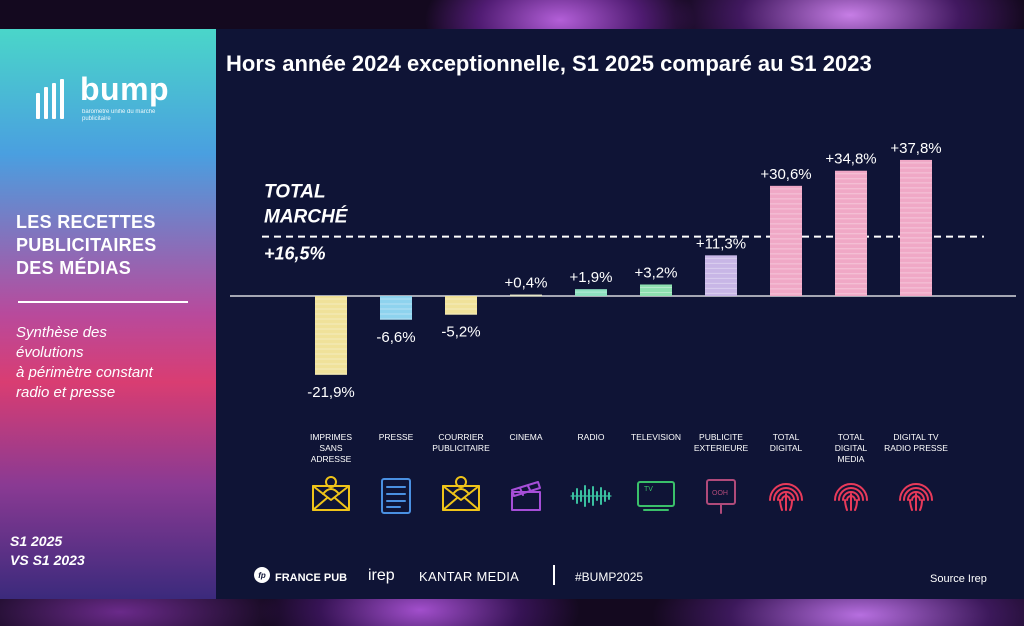 This screenshot has width=1024, height=626. I want to click on category-label: ADRESSE, so click(331, 459).